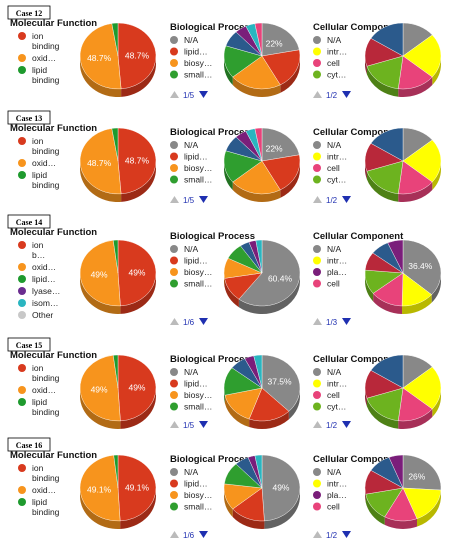  What do you see at coordinates (274, 148) in the screenshot?
I see `slice-value-label: 22%` at bounding box center [274, 148].